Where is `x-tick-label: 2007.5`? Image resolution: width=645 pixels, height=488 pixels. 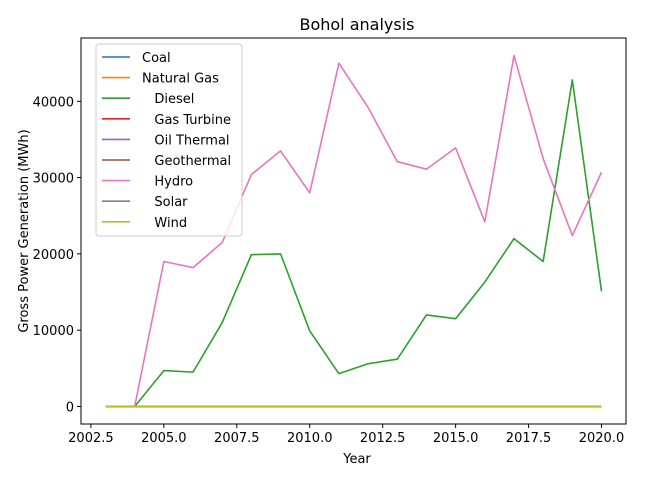 x-tick-label: 2007.5 is located at coordinates (237, 438).